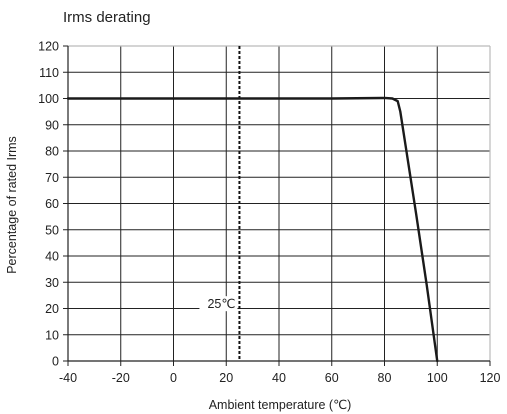 The image size is (507, 414). Describe the element at coordinates (55, 362) in the screenshot. I see `y-tick-label: 0` at that location.